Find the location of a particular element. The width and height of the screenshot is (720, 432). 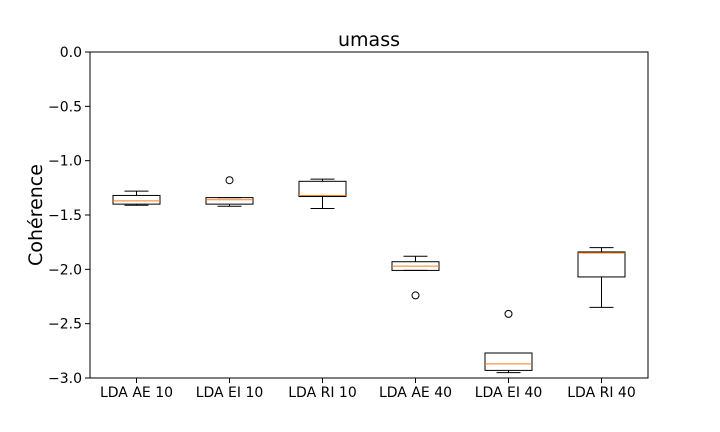

y-tick-label: 0.0 is located at coordinates (71, 53).